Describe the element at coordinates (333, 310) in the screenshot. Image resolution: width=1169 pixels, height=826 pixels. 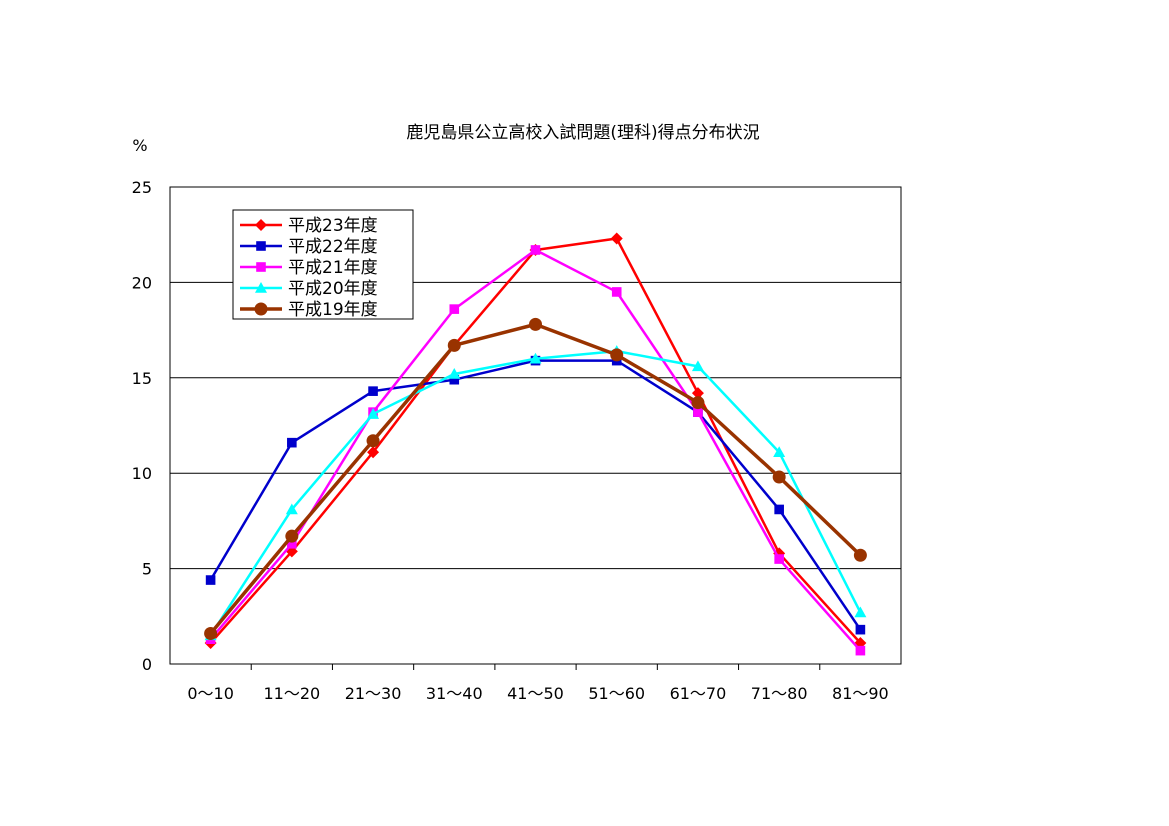
I see `legend-label: 平成19年度` at that location.